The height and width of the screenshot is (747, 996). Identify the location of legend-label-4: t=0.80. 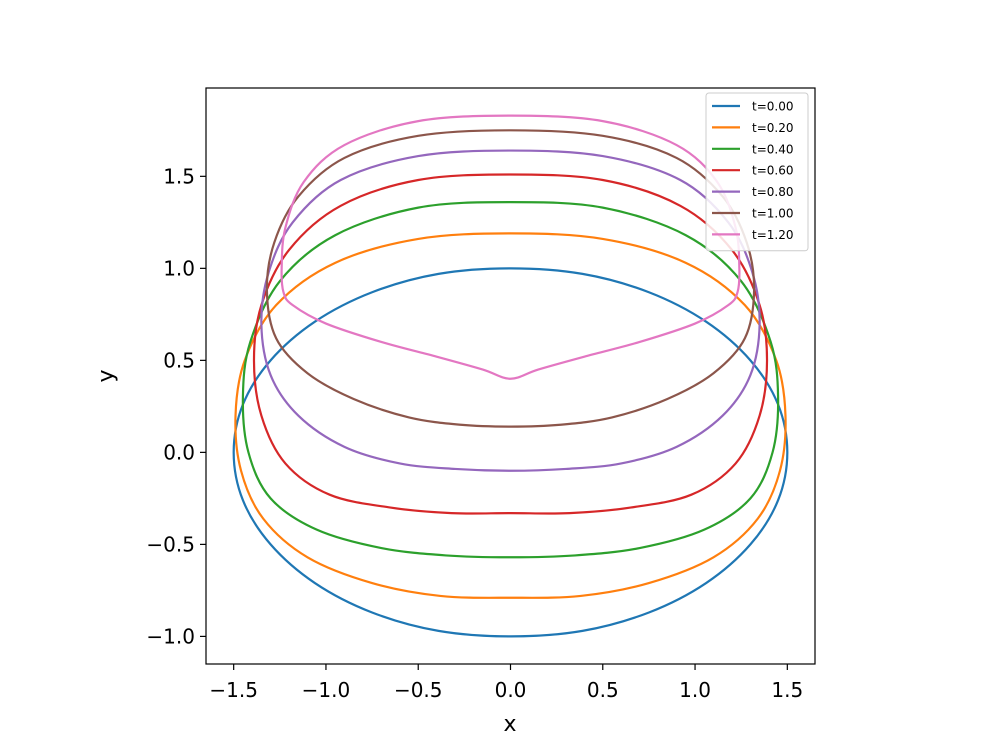
(772, 192).